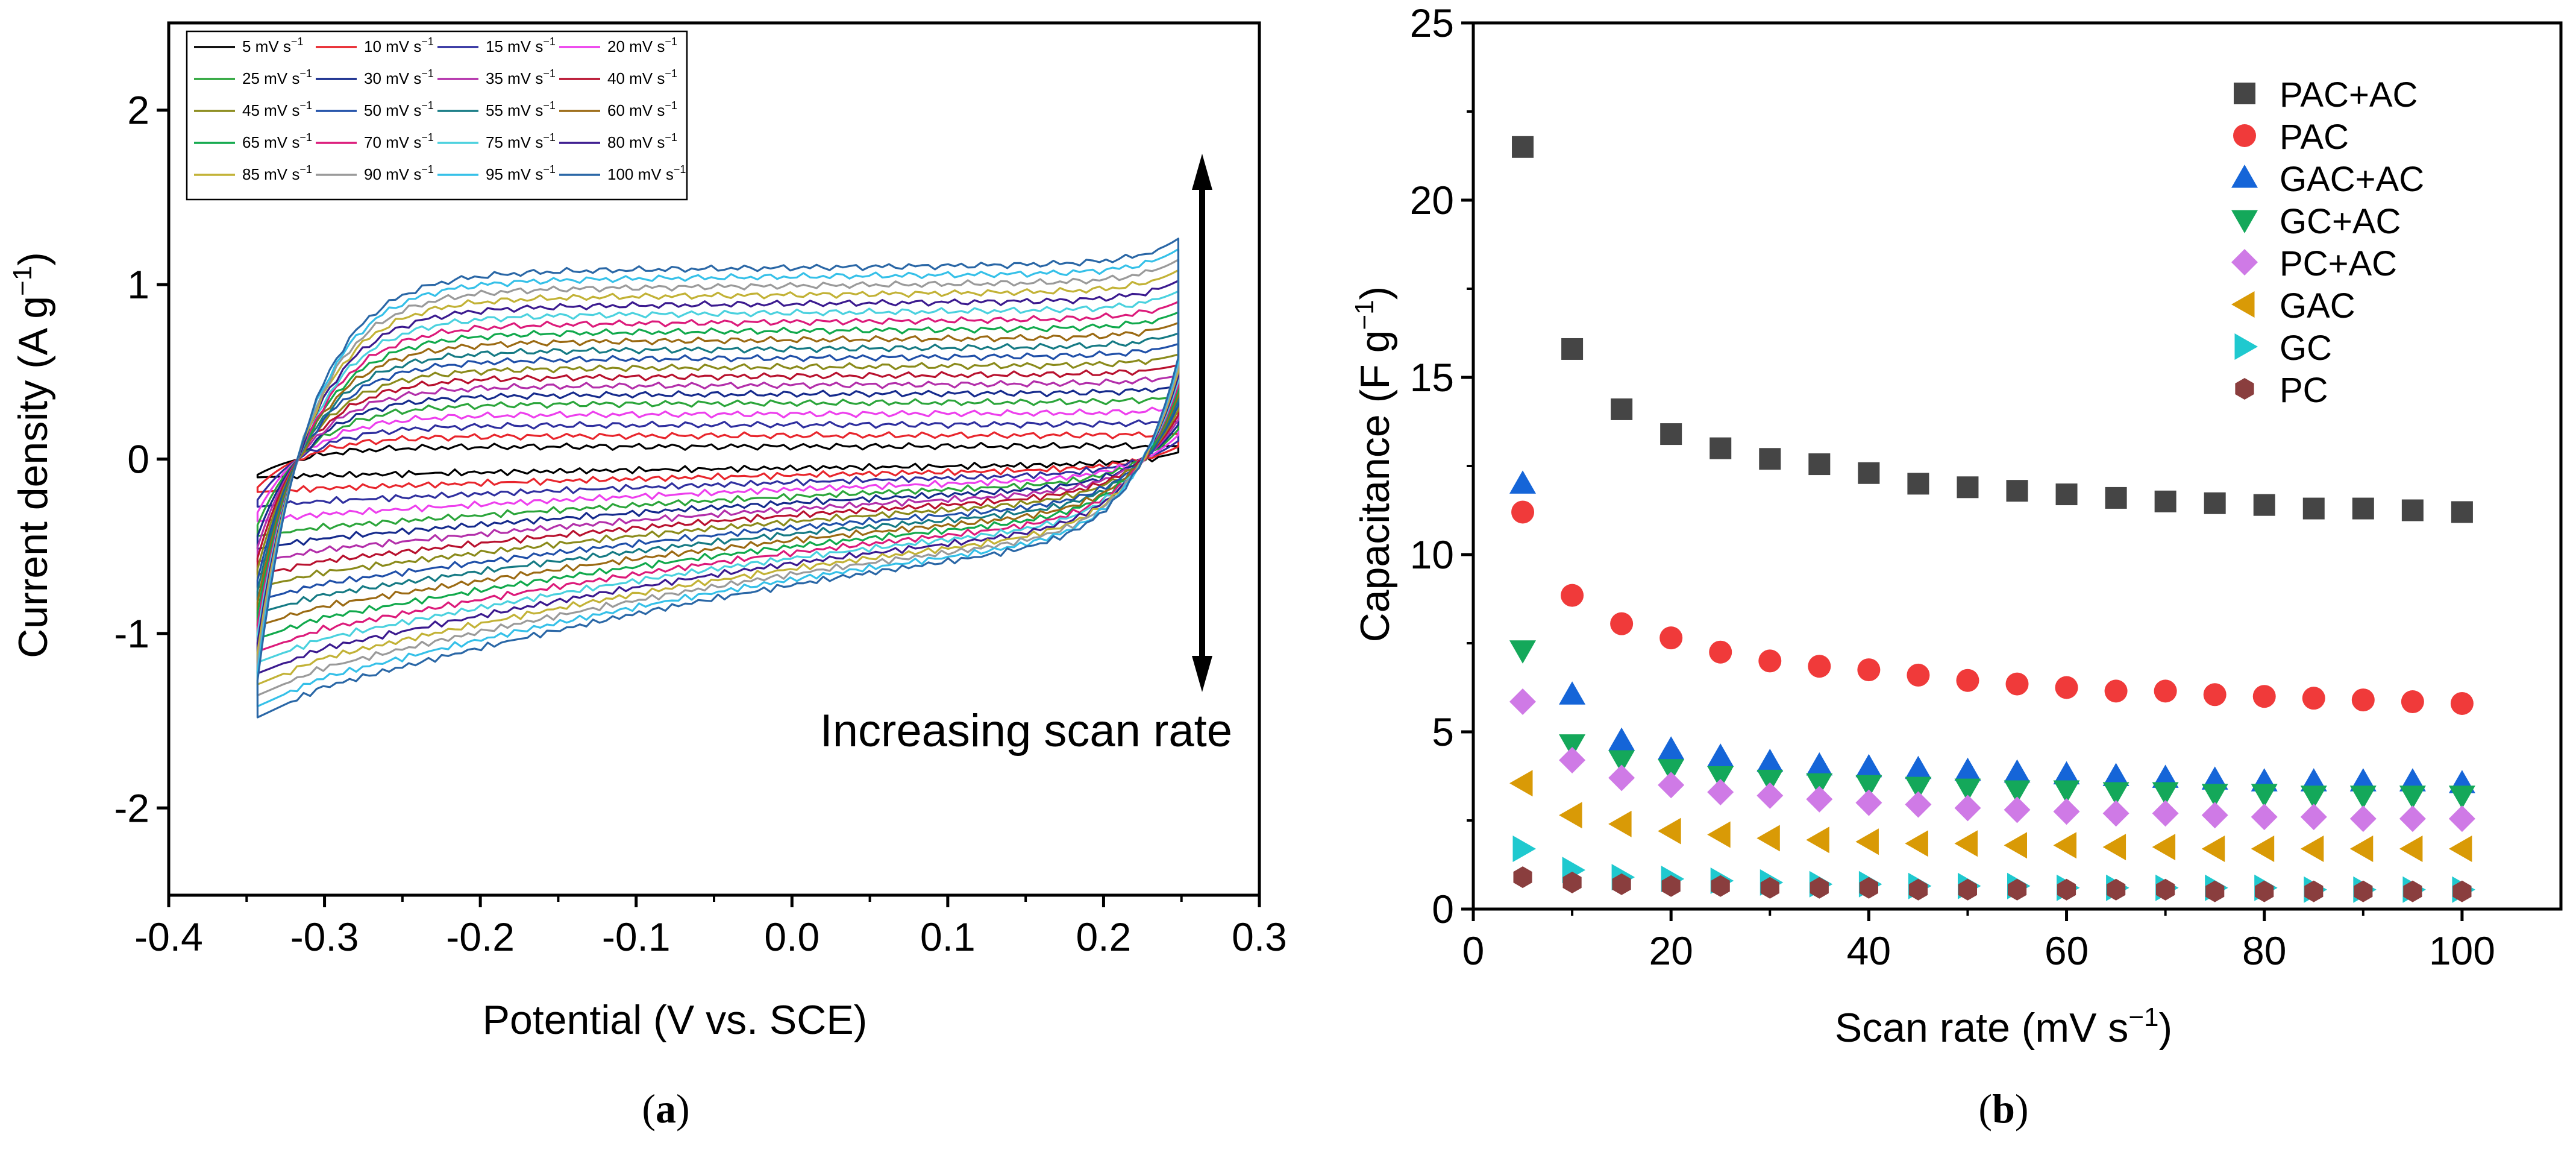 This screenshot has width=2576, height=1149. I want to click on series-pac-plus-ac, so click(1992, 329).